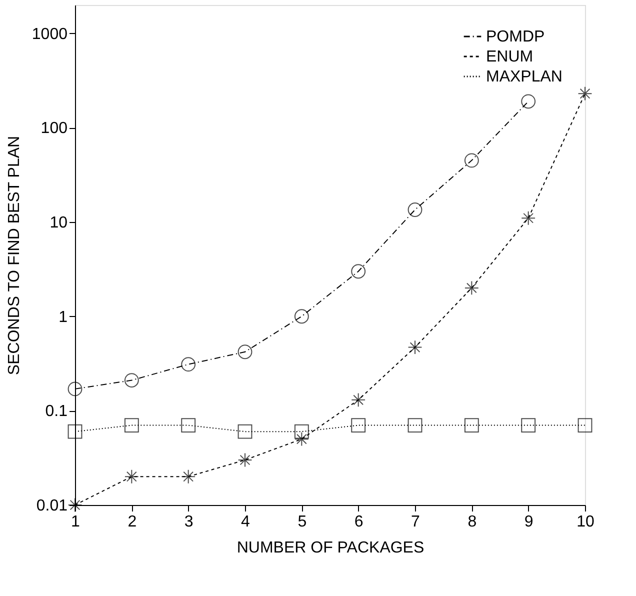  What do you see at coordinates (515, 37) in the screenshot?
I see `legend-label: POMDP` at bounding box center [515, 37].